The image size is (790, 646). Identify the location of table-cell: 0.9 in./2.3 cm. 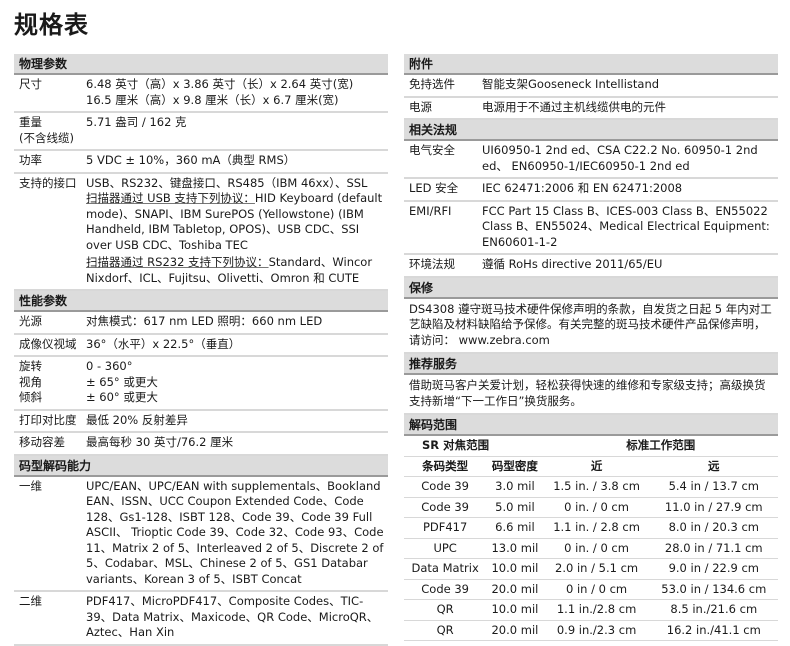
(596, 630).